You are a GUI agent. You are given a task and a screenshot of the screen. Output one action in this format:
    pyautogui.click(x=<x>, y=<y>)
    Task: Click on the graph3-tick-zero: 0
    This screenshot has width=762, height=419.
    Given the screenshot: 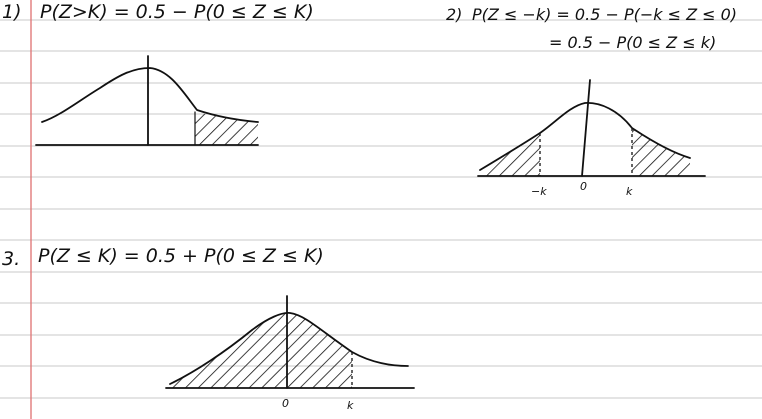 What is the action you would take?
    pyautogui.click(x=285, y=403)
    